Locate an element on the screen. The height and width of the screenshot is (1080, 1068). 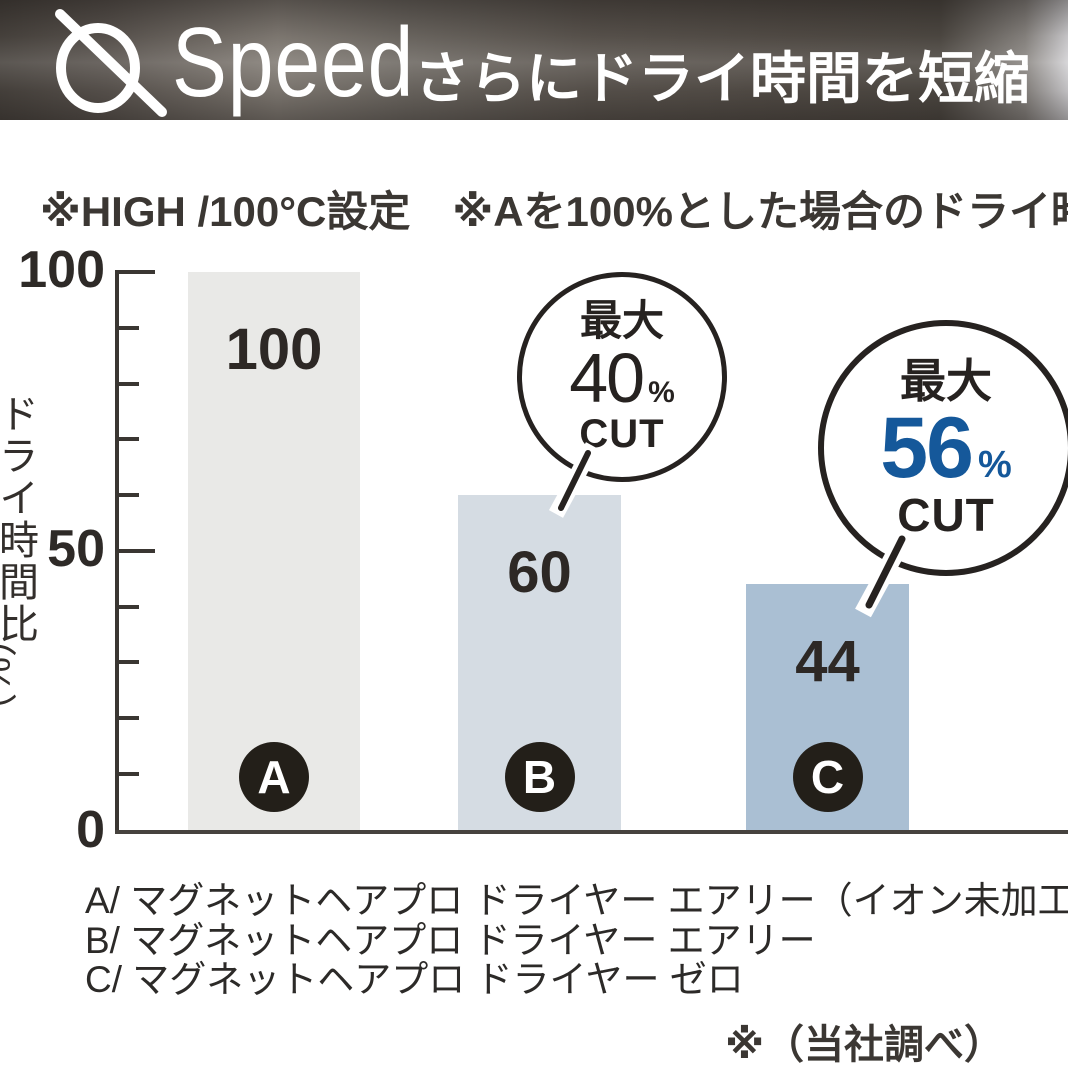
callout-b-value: 40 is located at coordinates (607, 378).